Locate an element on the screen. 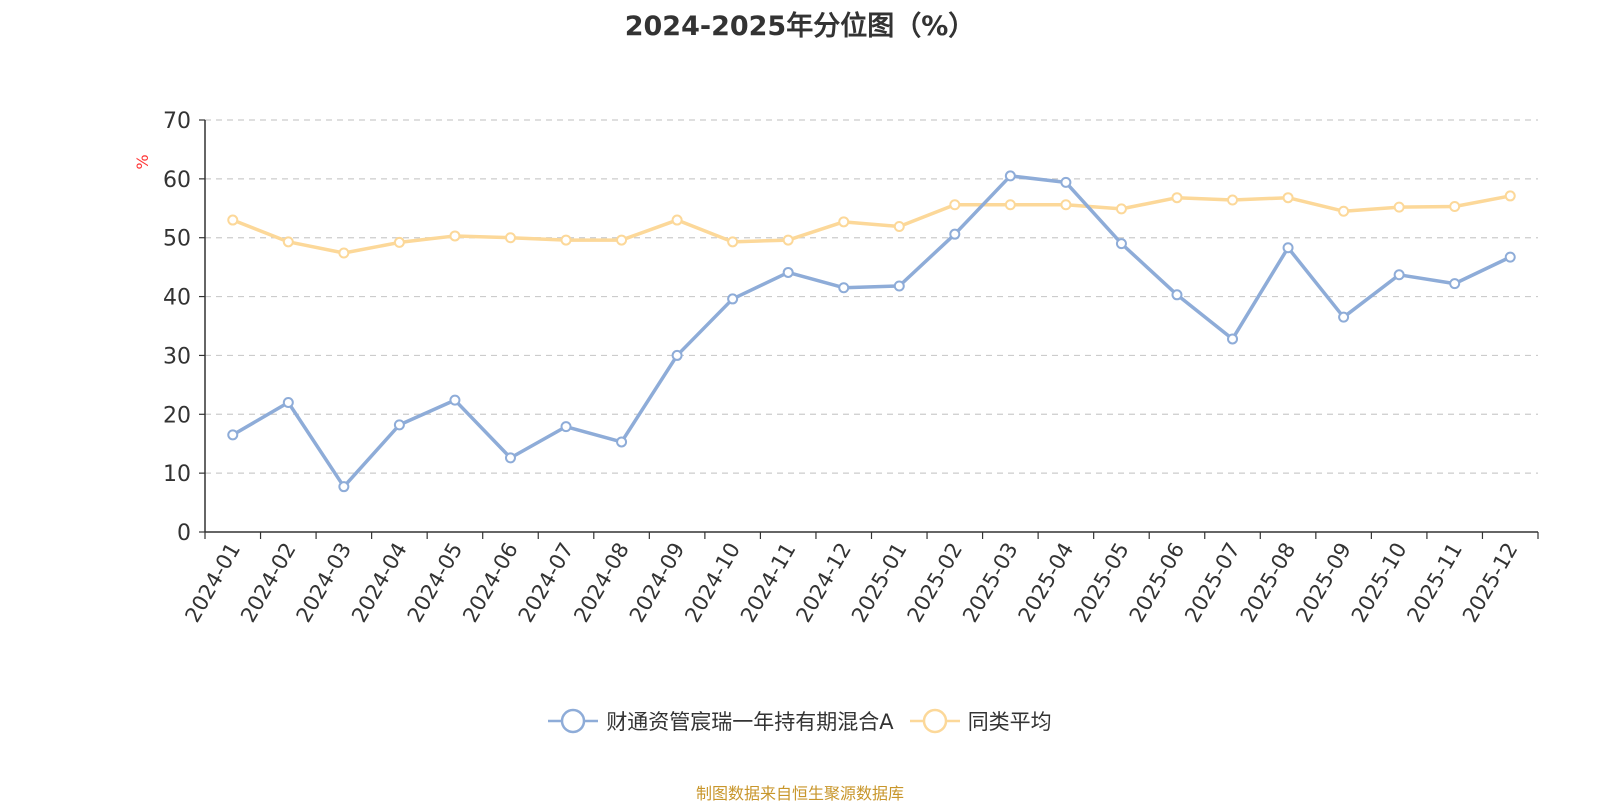 The height and width of the screenshot is (804, 1600). legend-label: 财通资管宸瑞一年持有期混合A is located at coordinates (750, 722).